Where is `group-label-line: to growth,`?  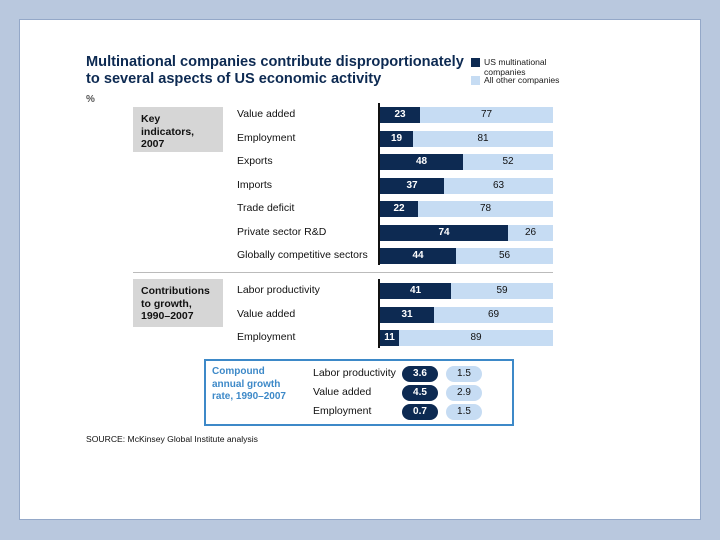 group-label-line: to growth, is located at coordinates (166, 303).